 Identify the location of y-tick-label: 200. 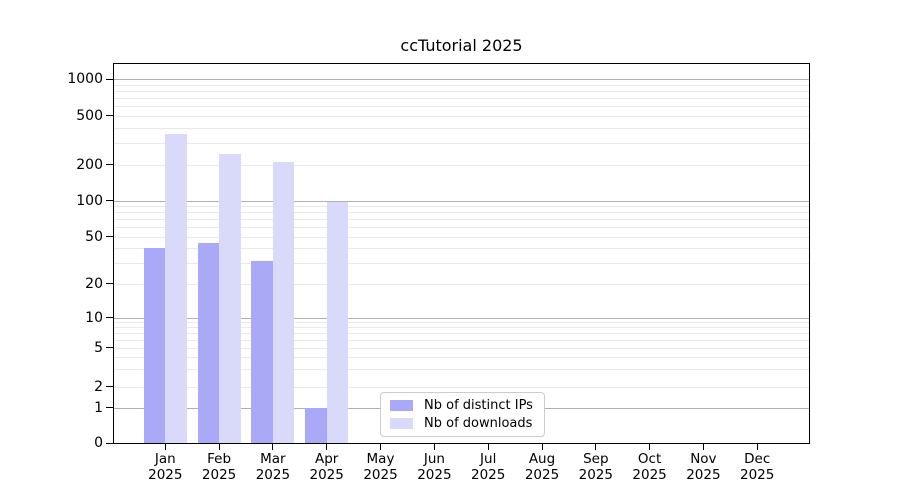
(89, 164).